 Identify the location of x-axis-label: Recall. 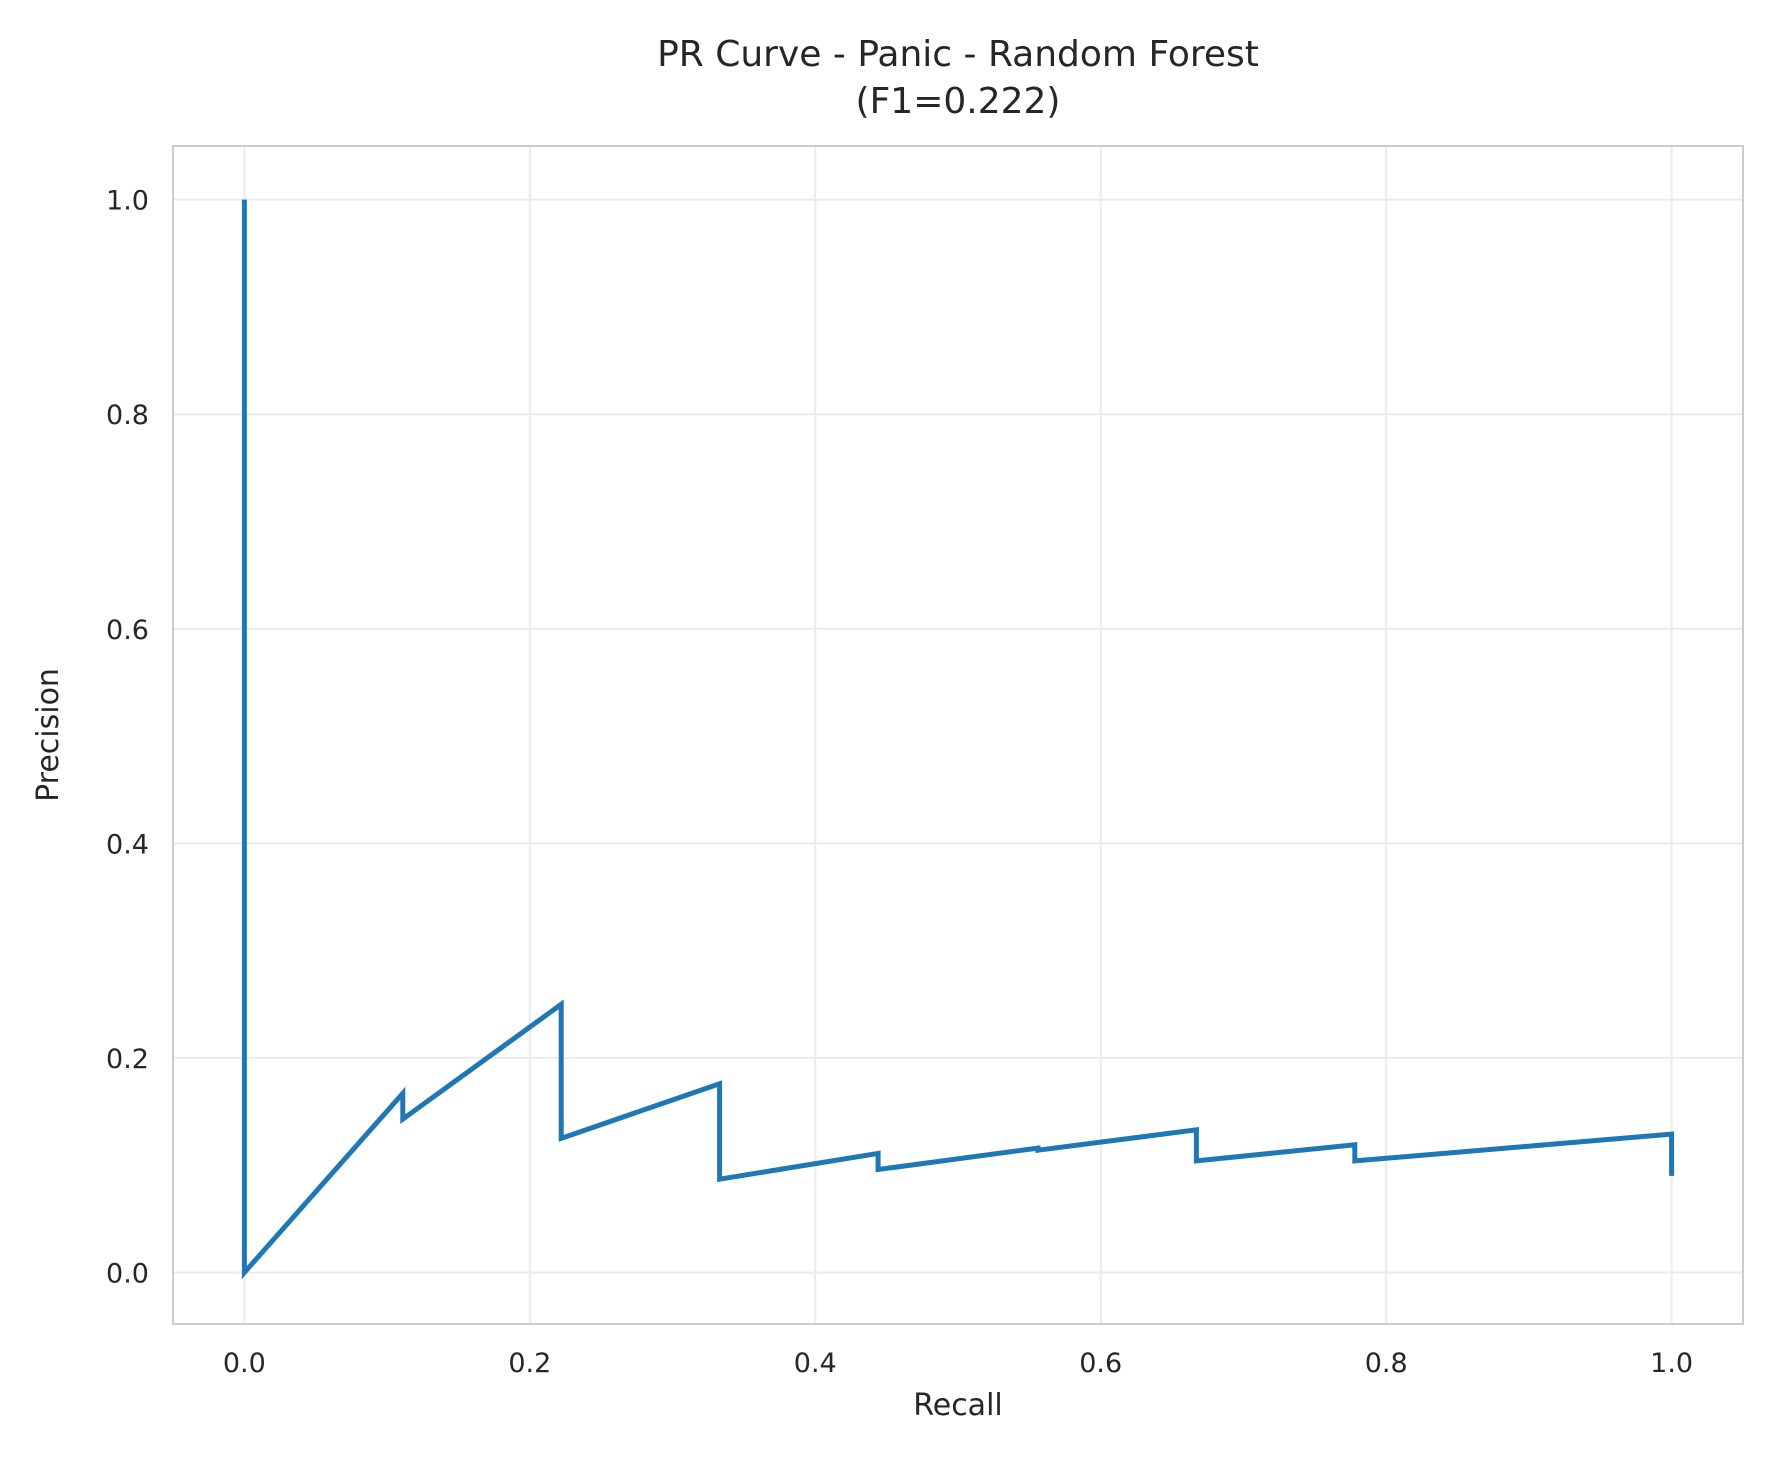
(958, 1405).